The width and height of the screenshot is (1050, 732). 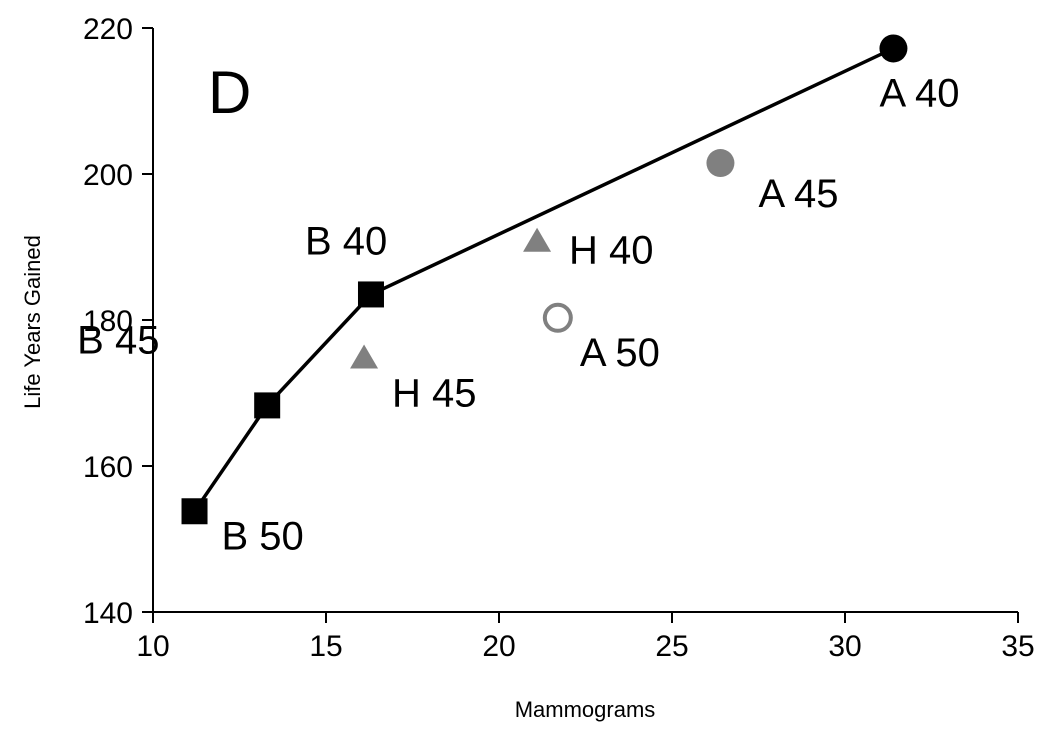 I want to click on x-tick-label: 25, so click(x=671, y=646).